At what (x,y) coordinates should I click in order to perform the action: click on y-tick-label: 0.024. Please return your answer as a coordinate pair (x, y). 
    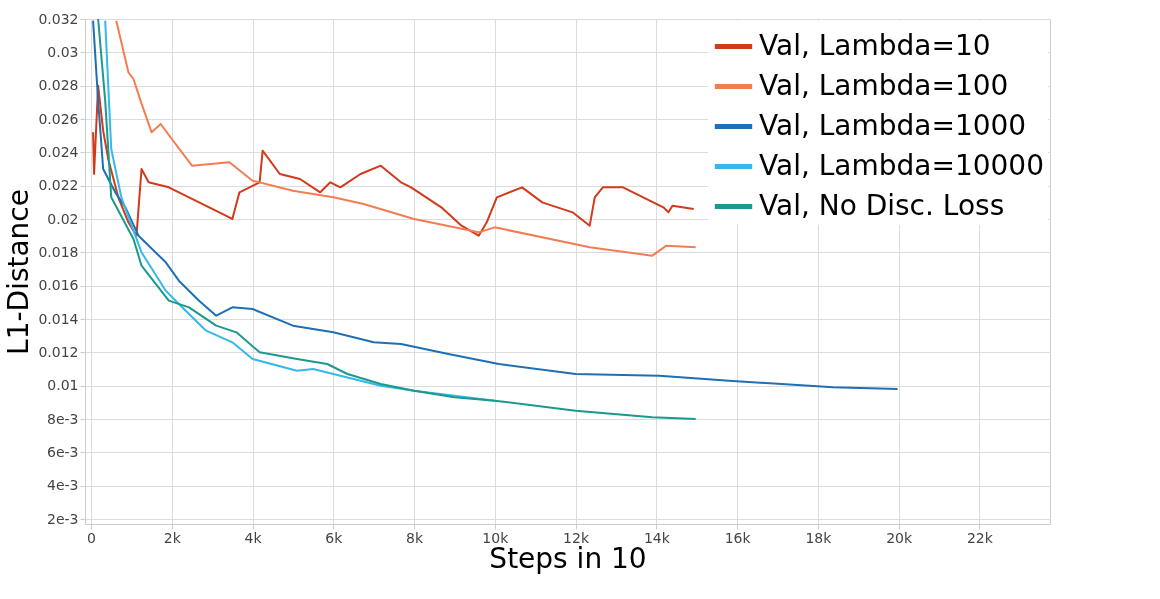
    Looking at the image, I should click on (58, 151).